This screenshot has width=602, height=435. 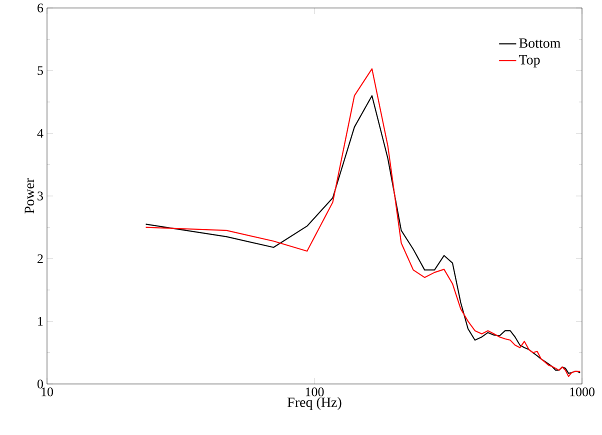 I want to click on y-tick-label: 5, so click(x=40, y=70).